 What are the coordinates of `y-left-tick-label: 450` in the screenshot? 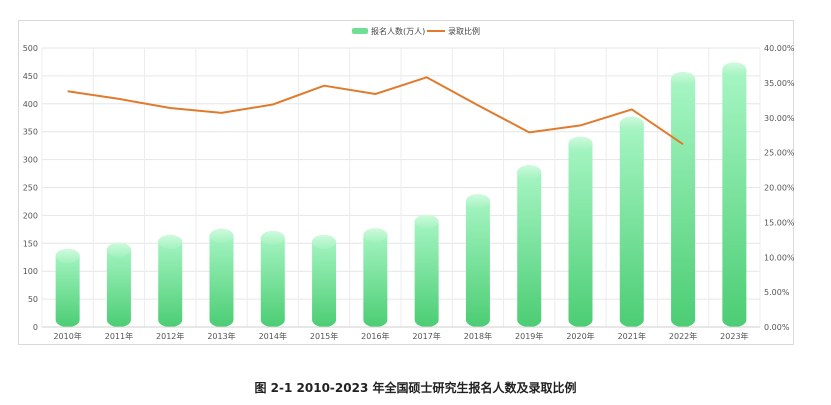 It's located at (30, 76).